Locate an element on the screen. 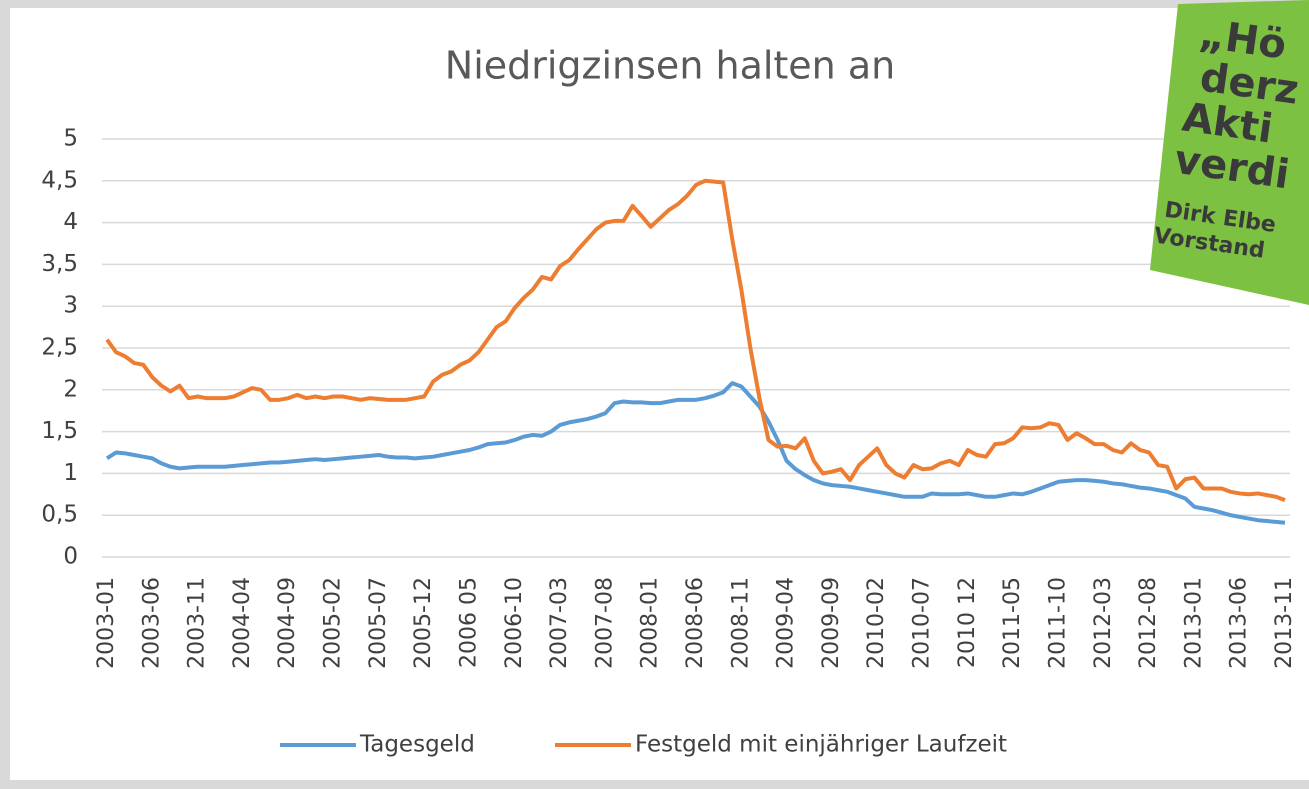 Image resolution: width=1309 pixels, height=789 pixels. x-tick-label: 2004-04 is located at coordinates (242, 623).